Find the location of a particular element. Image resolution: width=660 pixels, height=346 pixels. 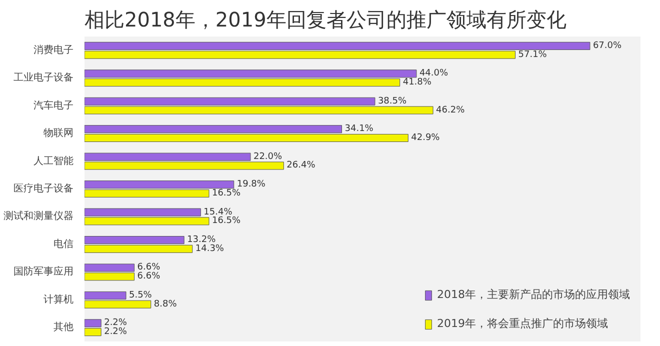

data-label: 34.1% is located at coordinates (359, 129).